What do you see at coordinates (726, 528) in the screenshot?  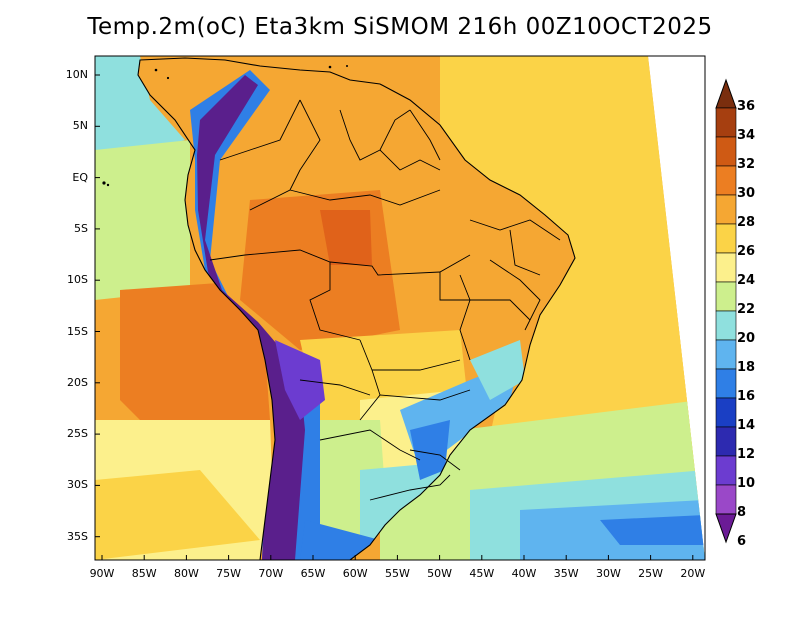 I see `colorbar-bottom-arrow` at bounding box center [726, 528].